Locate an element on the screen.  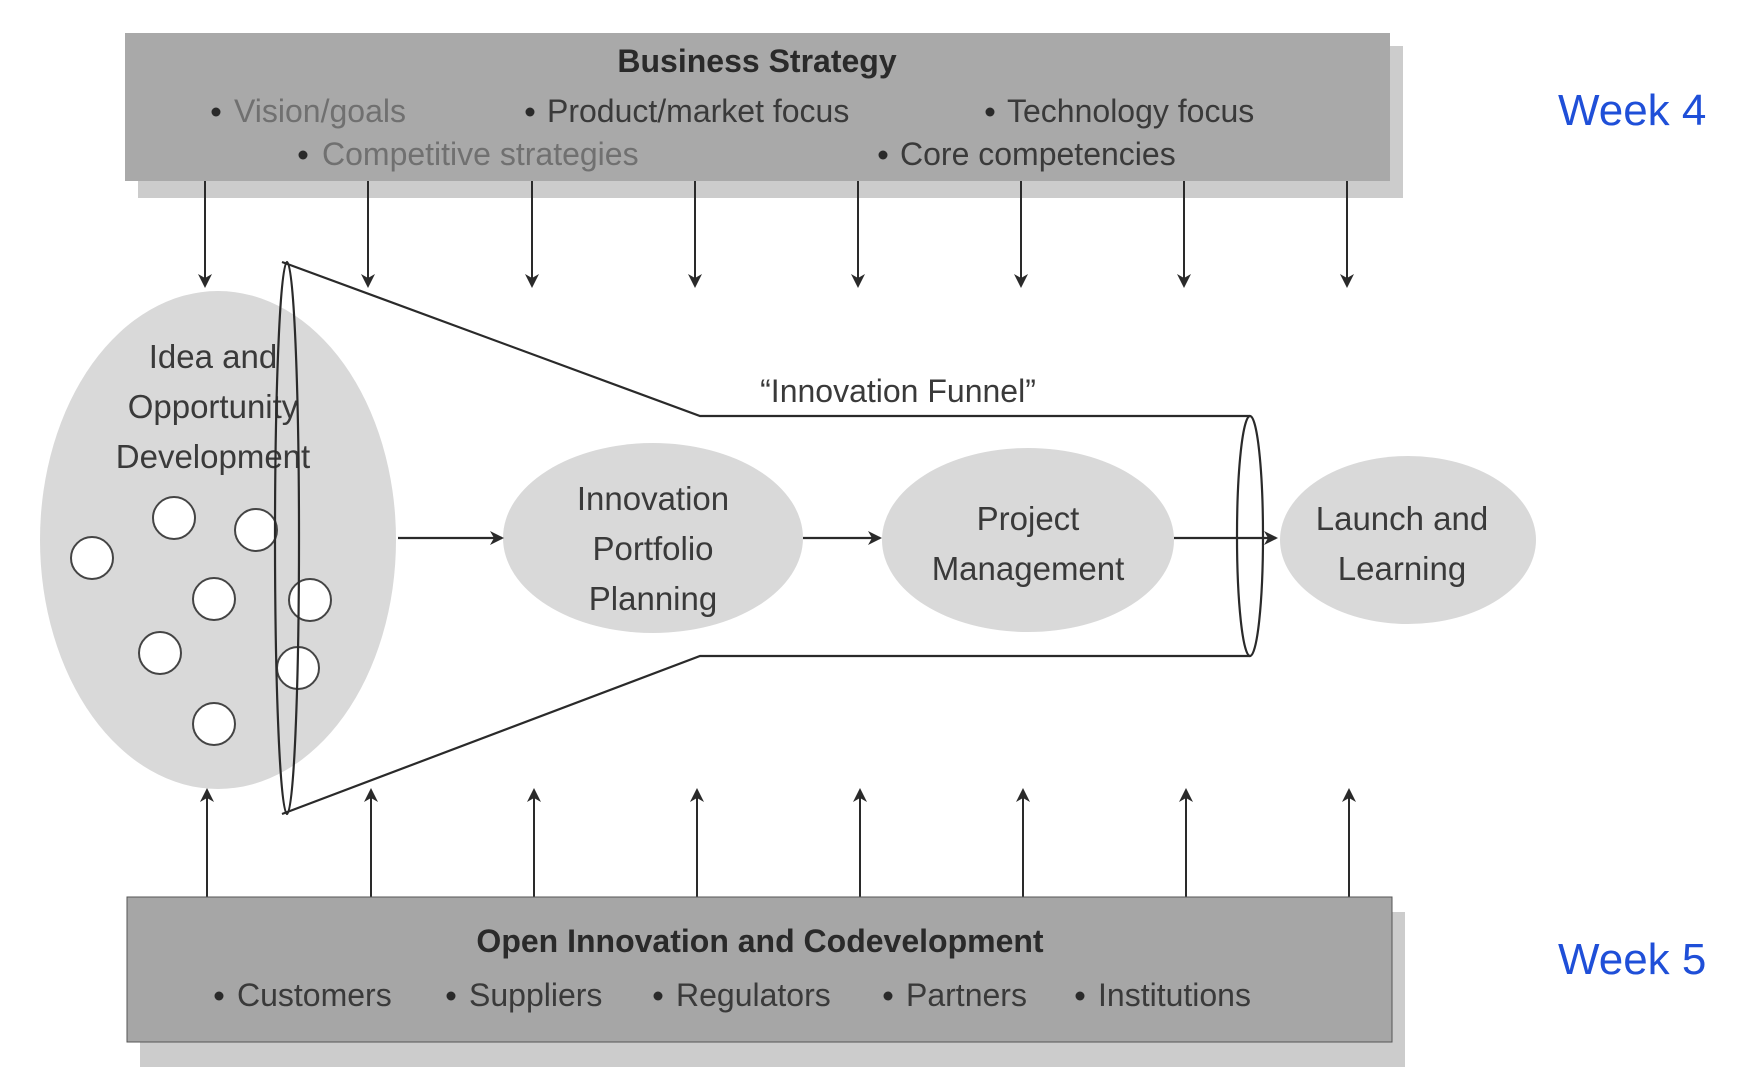
idea-label-line-3: Development is located at coordinates (213, 456).